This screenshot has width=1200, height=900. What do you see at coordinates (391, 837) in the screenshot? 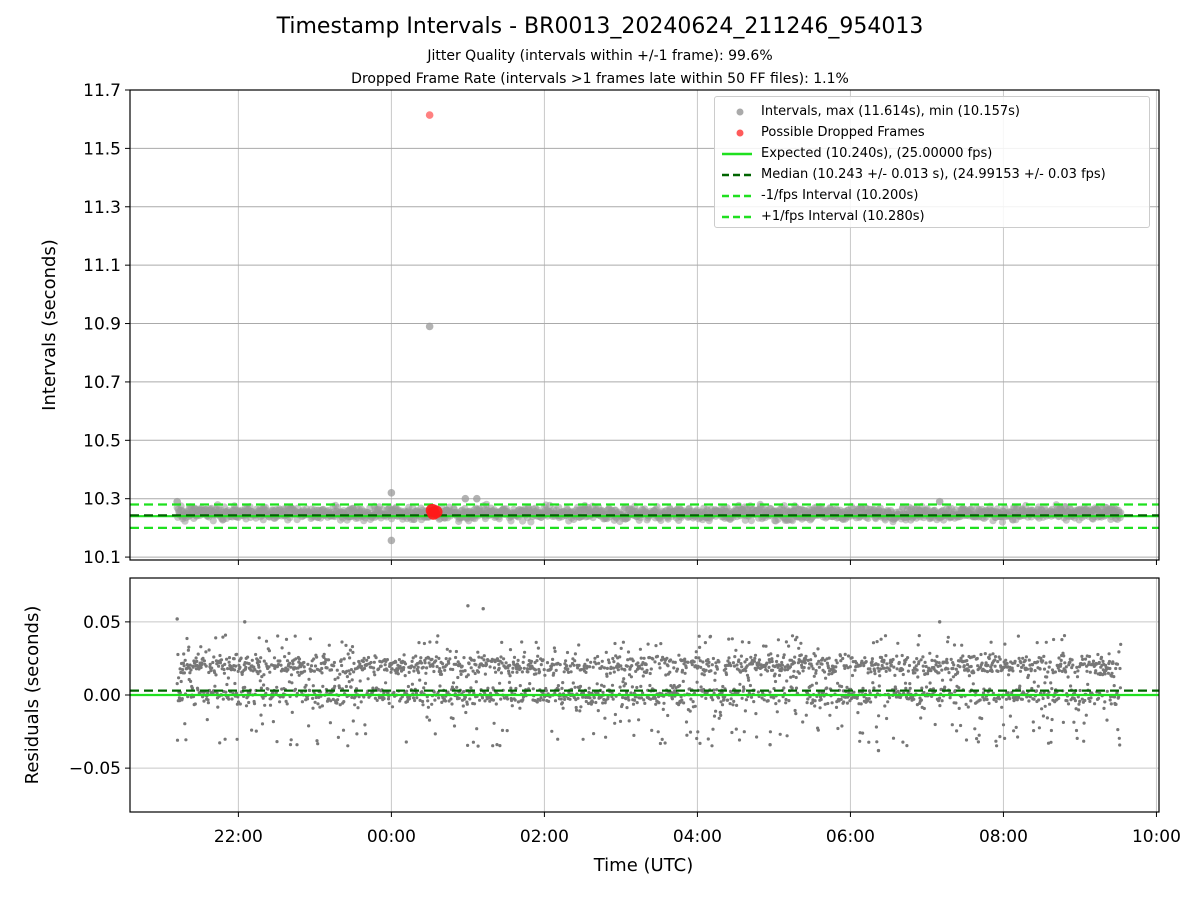
I see `x-tick-label: 00:00` at bounding box center [391, 837].